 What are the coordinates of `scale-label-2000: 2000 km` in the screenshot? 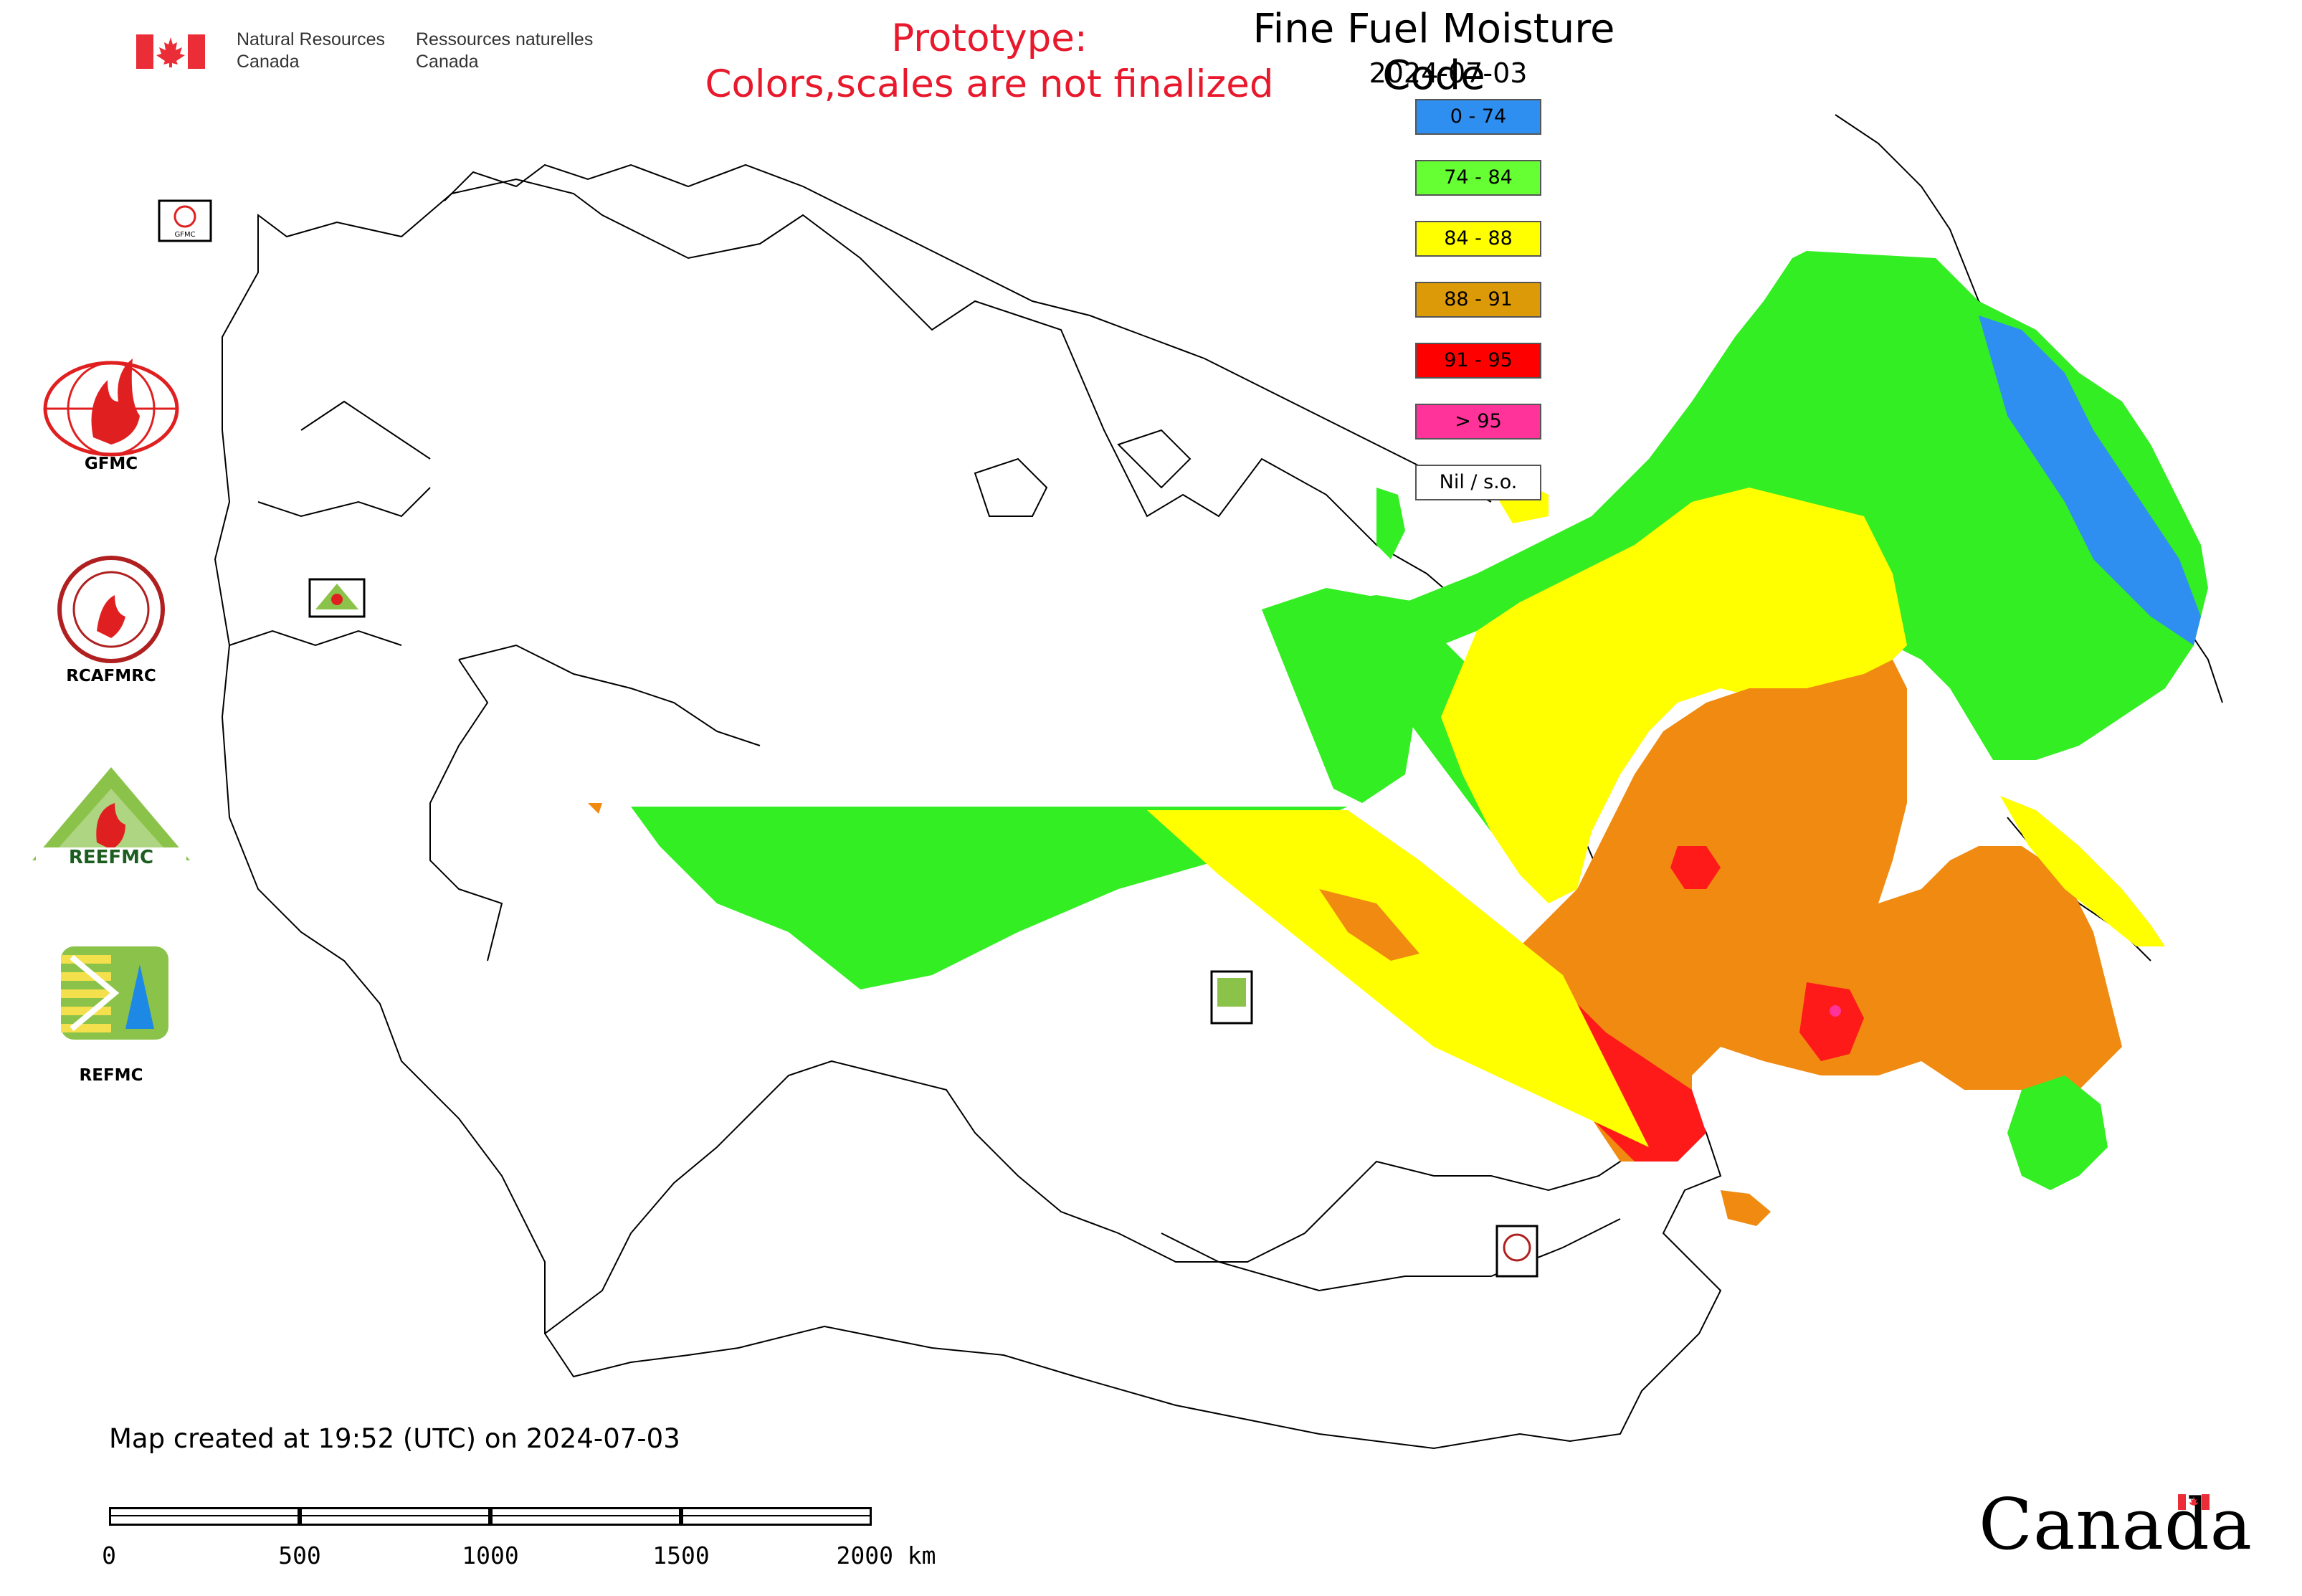 It's located at (886, 1555).